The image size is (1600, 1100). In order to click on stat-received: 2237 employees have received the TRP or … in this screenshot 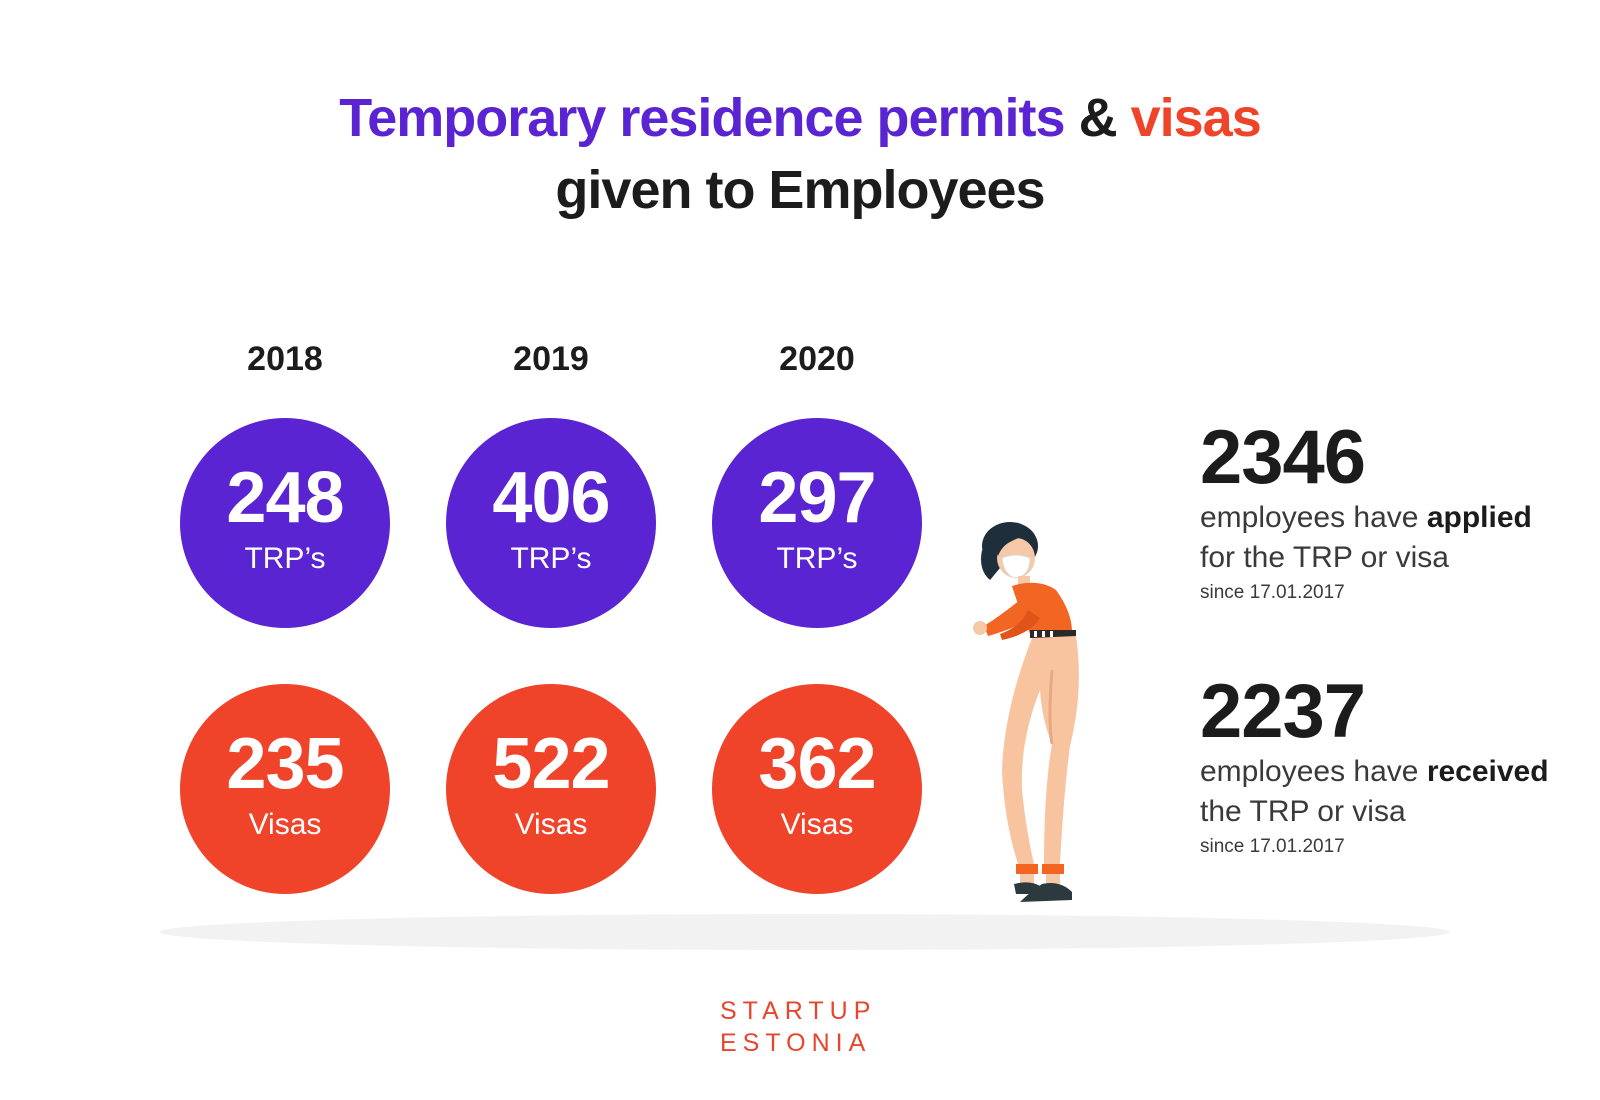, I will do `click(1390, 767)`.